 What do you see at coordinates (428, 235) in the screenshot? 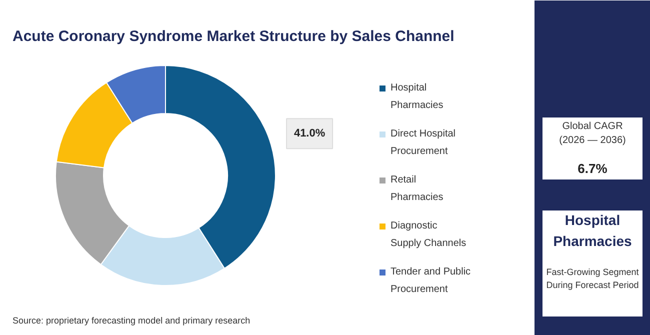
I see `legend-label: Diagnostic Supply Channels` at bounding box center [428, 235].